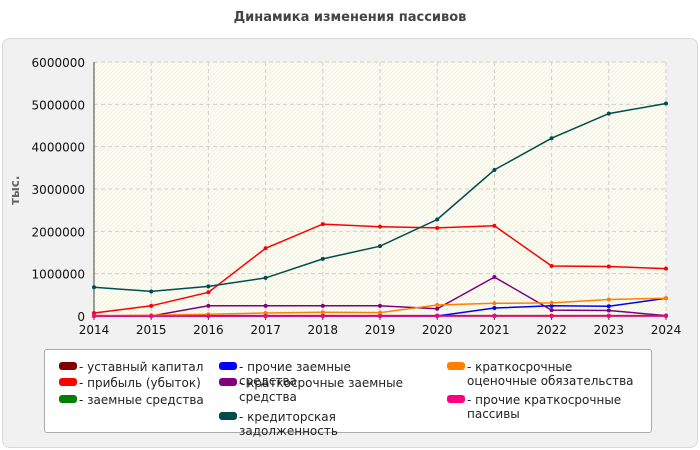 The width and height of the screenshot is (700, 450). Describe the element at coordinates (58, 232) in the screenshot. I see `y-tick-label: 2000000` at that location.